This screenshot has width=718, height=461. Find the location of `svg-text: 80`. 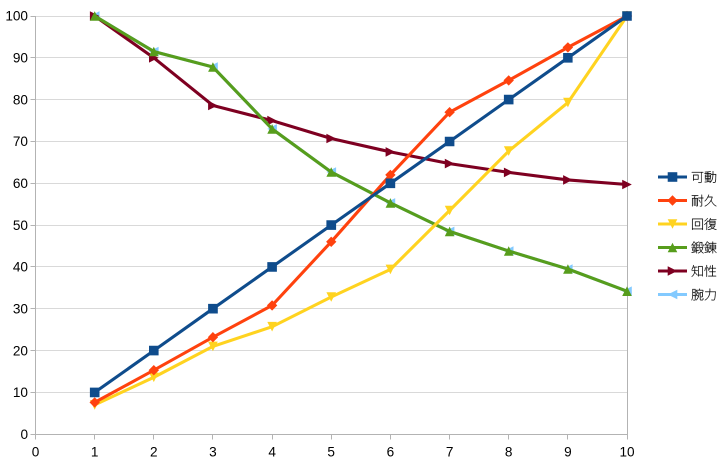

svg-text: 80 is located at coordinates (21, 99).